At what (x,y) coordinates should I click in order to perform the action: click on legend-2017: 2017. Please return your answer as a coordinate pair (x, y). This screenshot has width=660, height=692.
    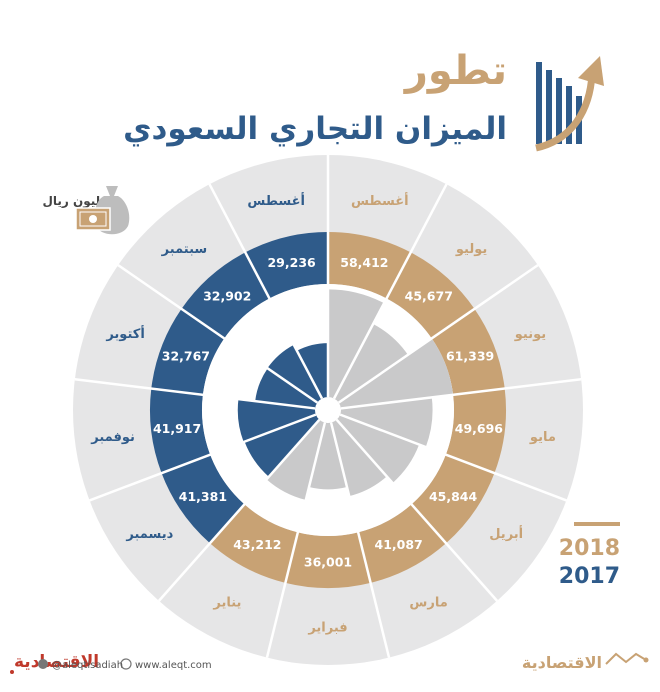
    Looking at the image, I should click on (589, 576).